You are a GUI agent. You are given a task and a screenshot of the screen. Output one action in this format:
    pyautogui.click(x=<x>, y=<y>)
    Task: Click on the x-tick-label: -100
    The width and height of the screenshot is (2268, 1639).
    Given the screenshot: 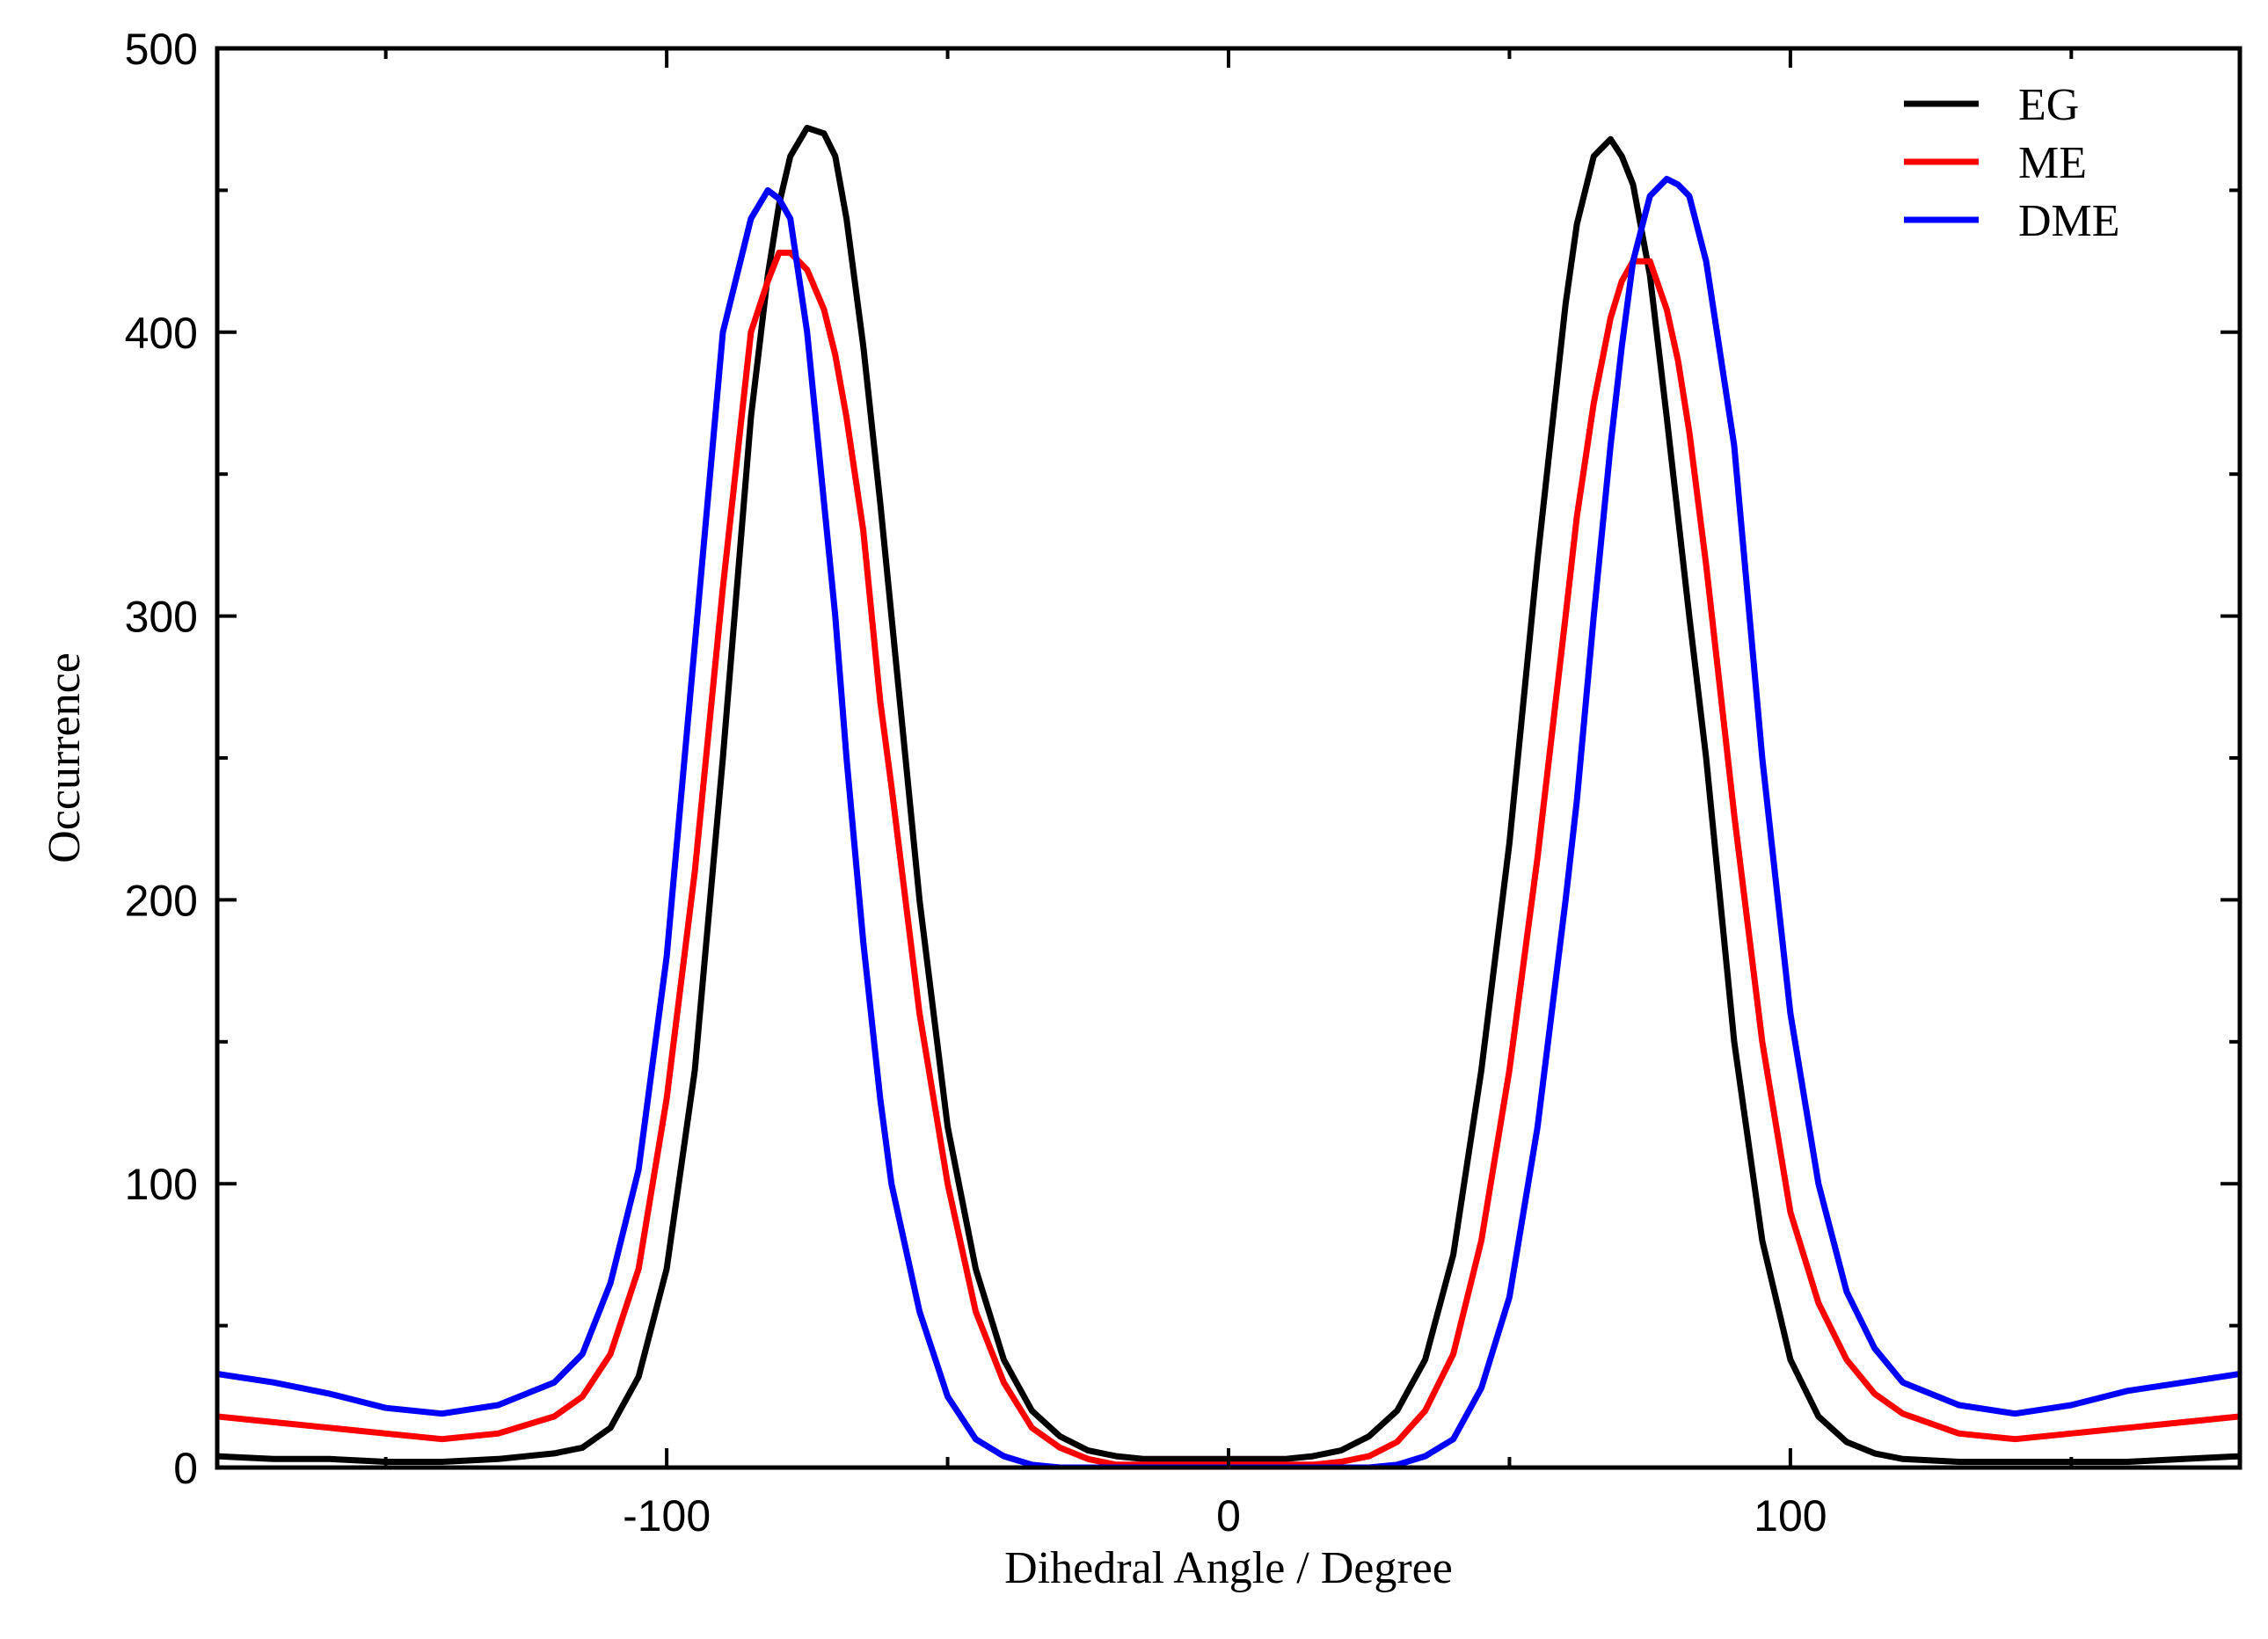 What is the action you would take?
    pyautogui.click(x=667, y=1516)
    